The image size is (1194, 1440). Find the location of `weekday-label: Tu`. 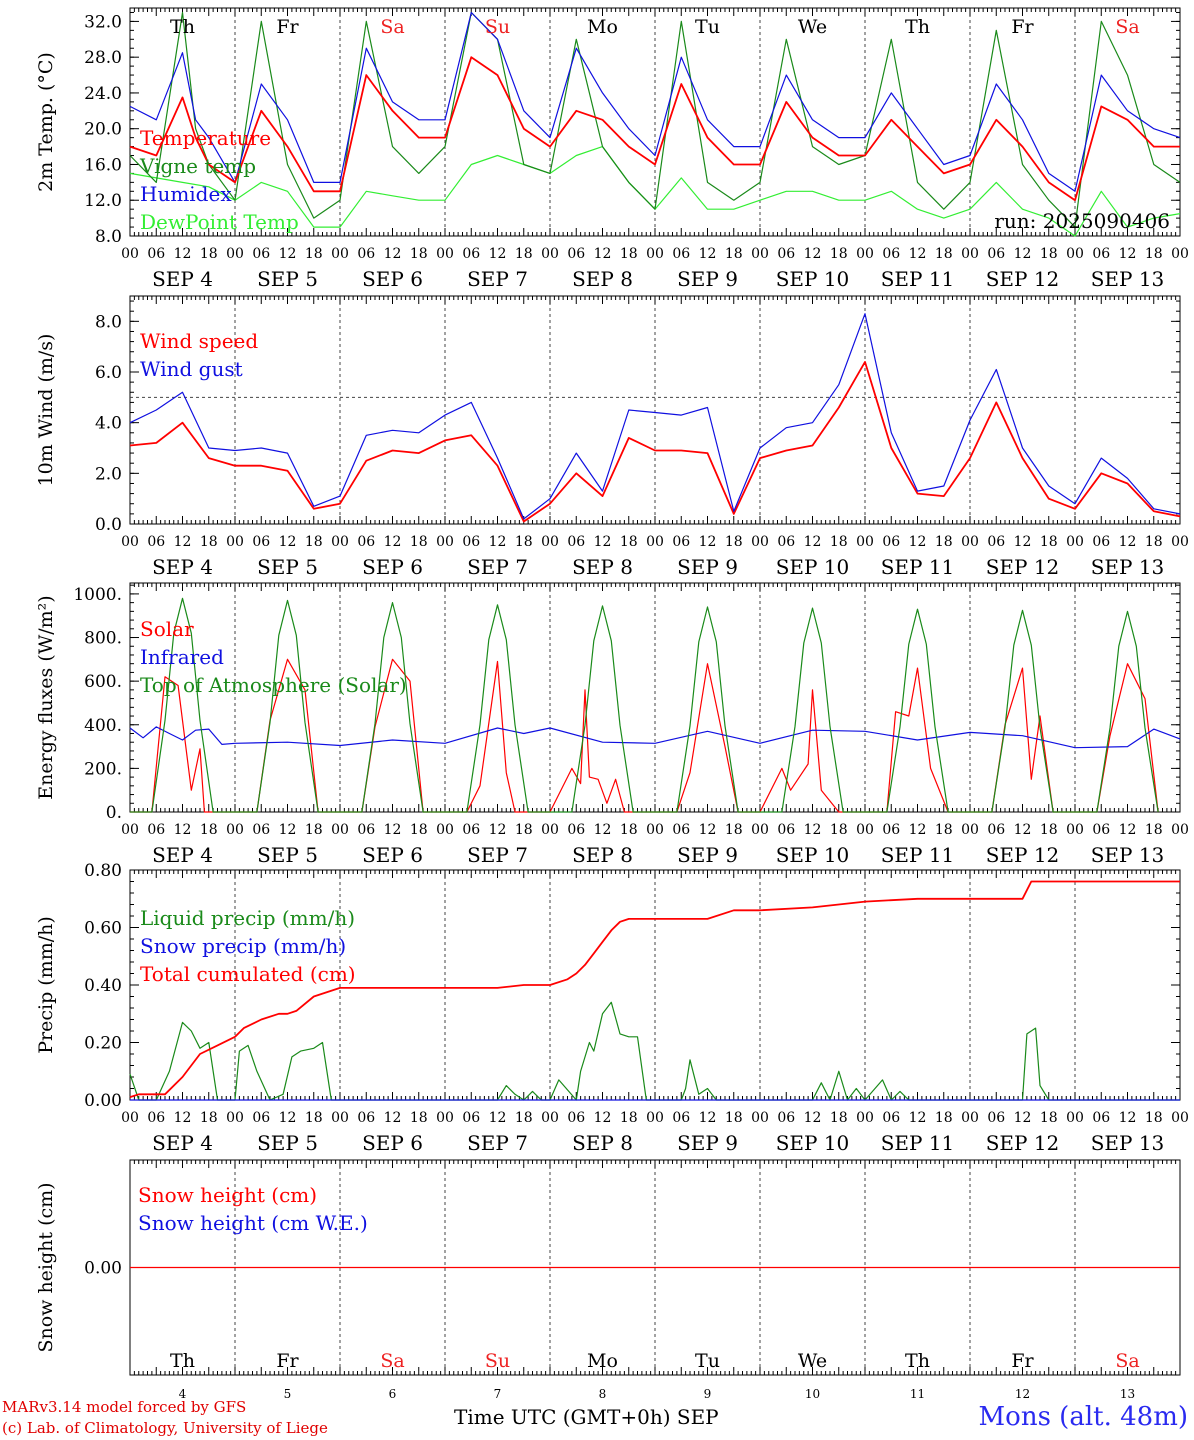

weekday-label: Tu is located at coordinates (707, 1361).